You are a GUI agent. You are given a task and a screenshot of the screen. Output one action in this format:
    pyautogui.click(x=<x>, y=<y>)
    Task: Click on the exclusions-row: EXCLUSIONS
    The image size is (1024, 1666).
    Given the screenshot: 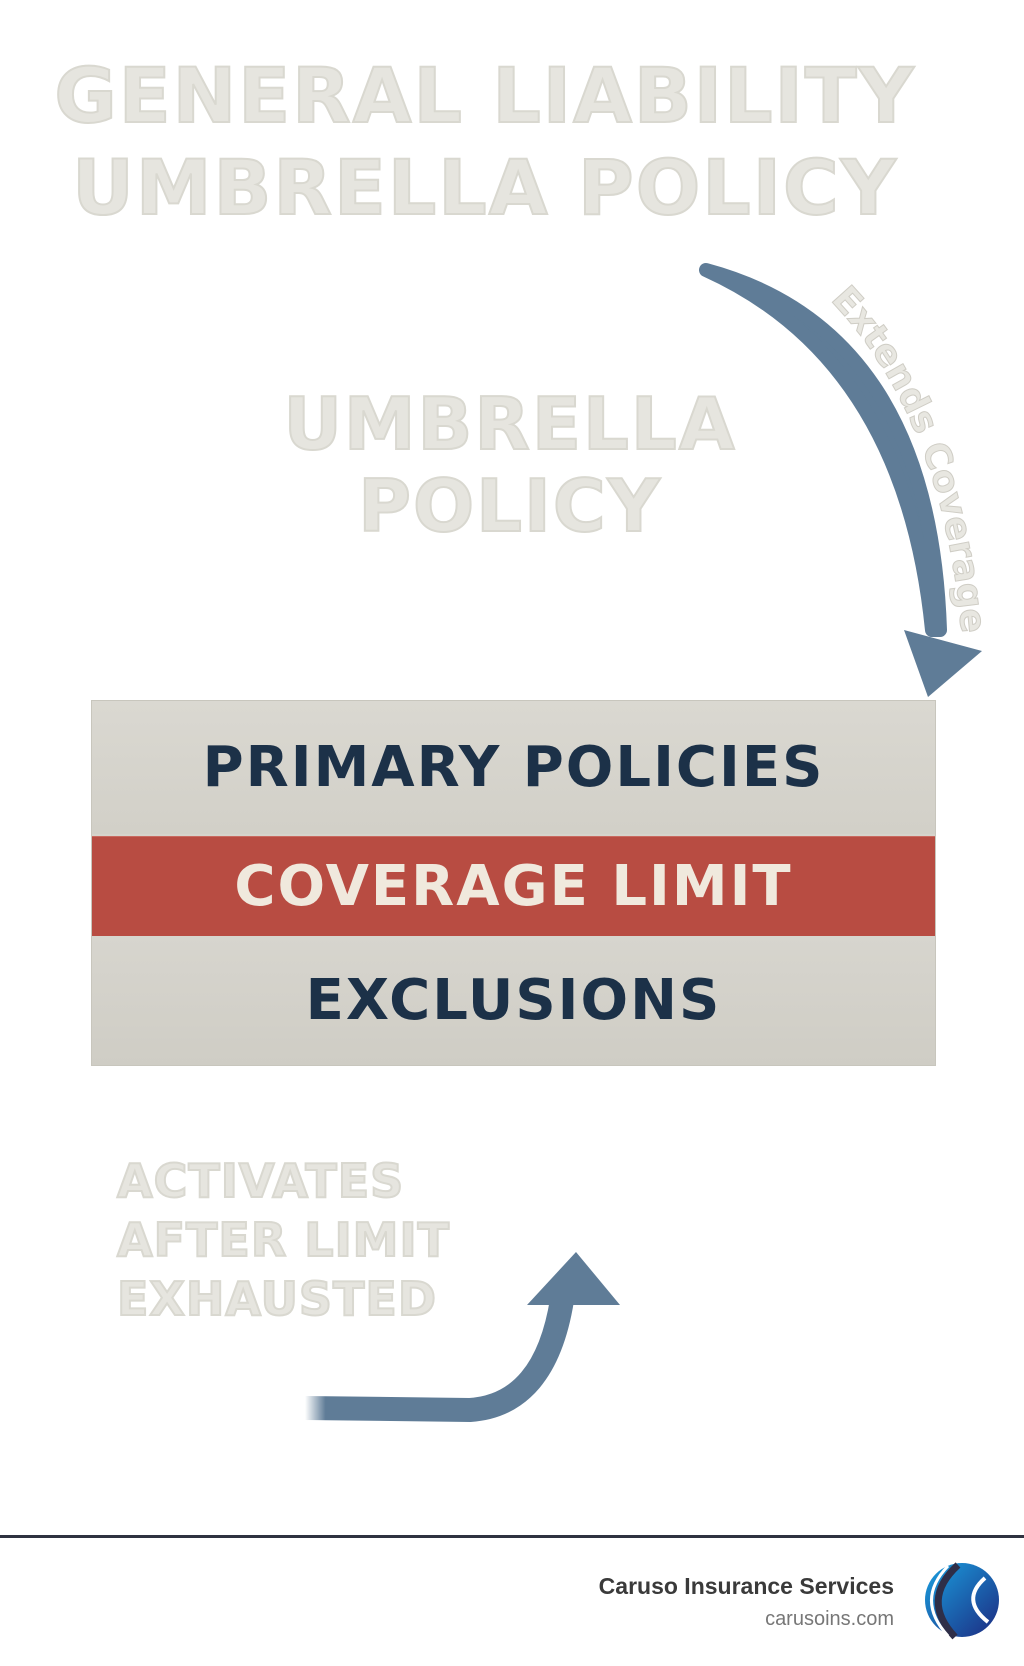 What is the action you would take?
    pyautogui.click(x=513, y=1000)
    